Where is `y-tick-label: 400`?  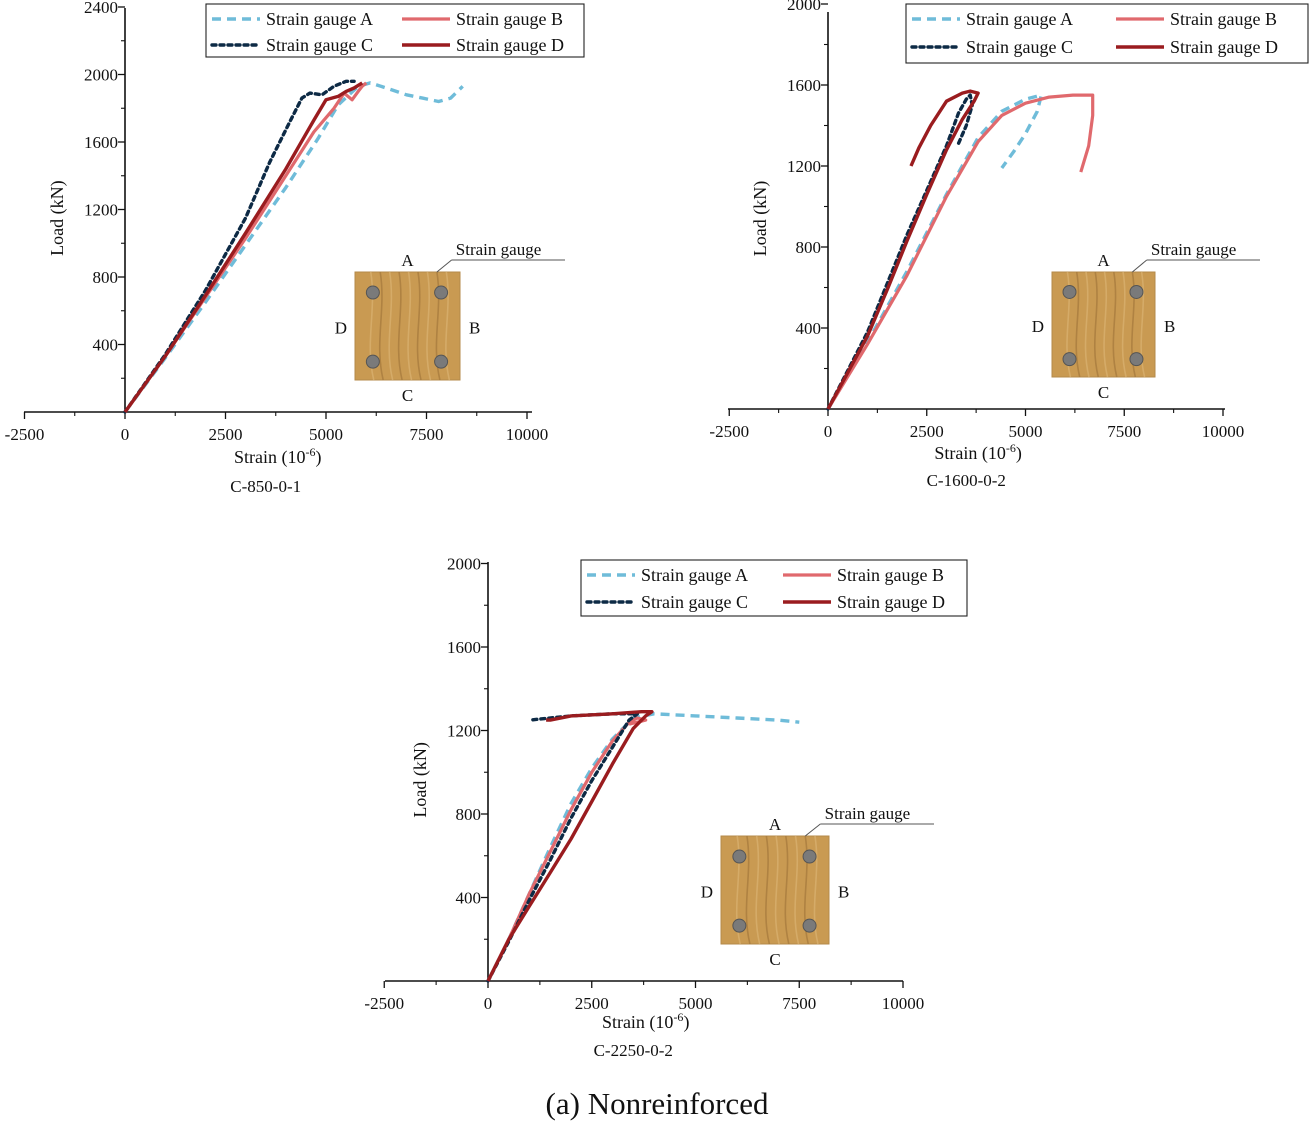
y-tick-label: 400 is located at coordinates (469, 898).